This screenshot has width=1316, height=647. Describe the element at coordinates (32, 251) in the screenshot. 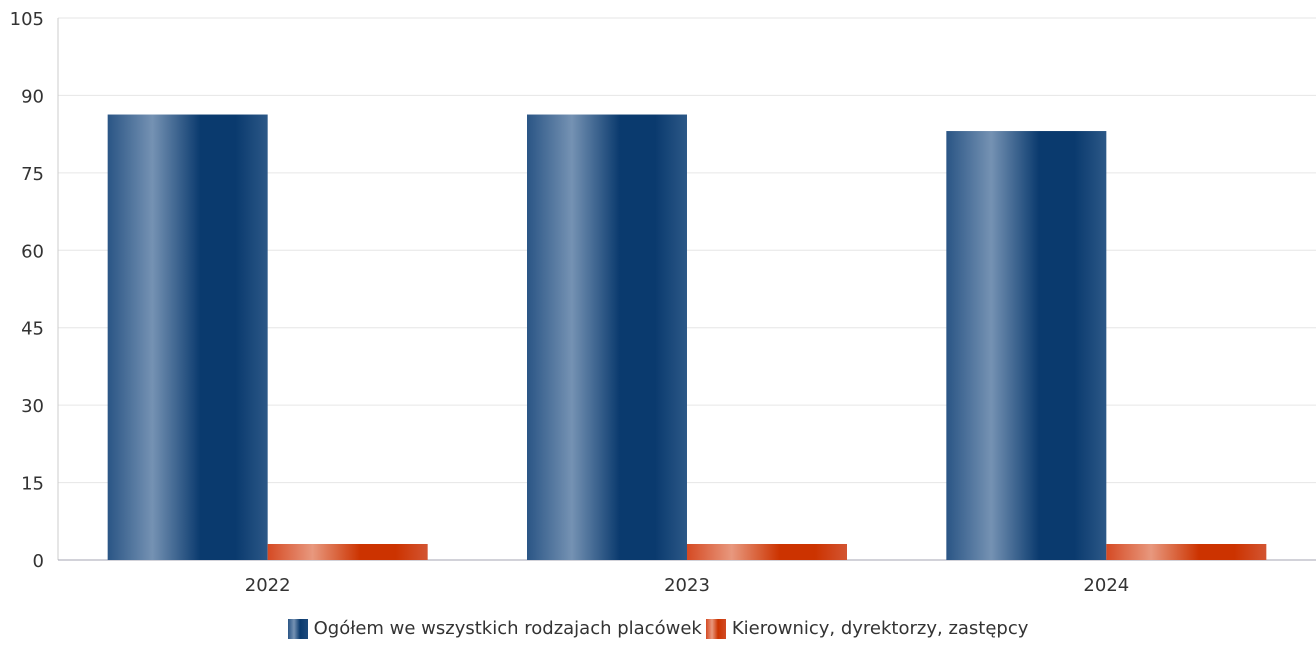

I see `y-tick-label-60: 60` at that location.